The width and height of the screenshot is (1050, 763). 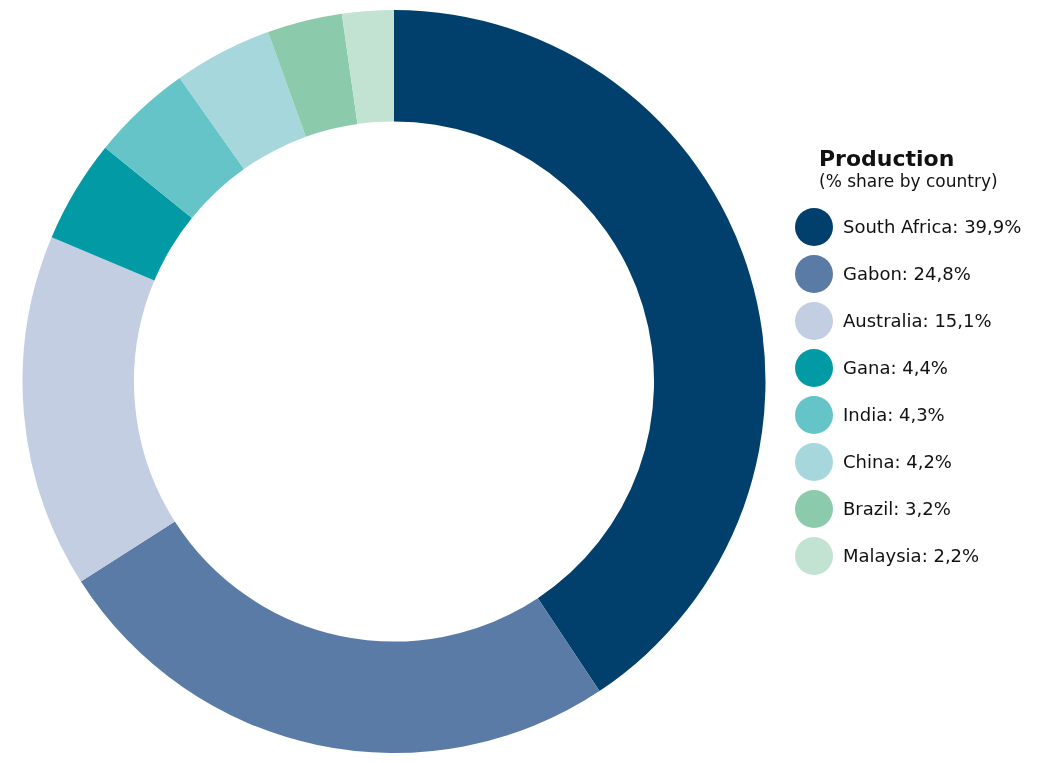 What do you see at coordinates (909, 181) in the screenshot?
I see `text: (% share by country)` at bounding box center [909, 181].